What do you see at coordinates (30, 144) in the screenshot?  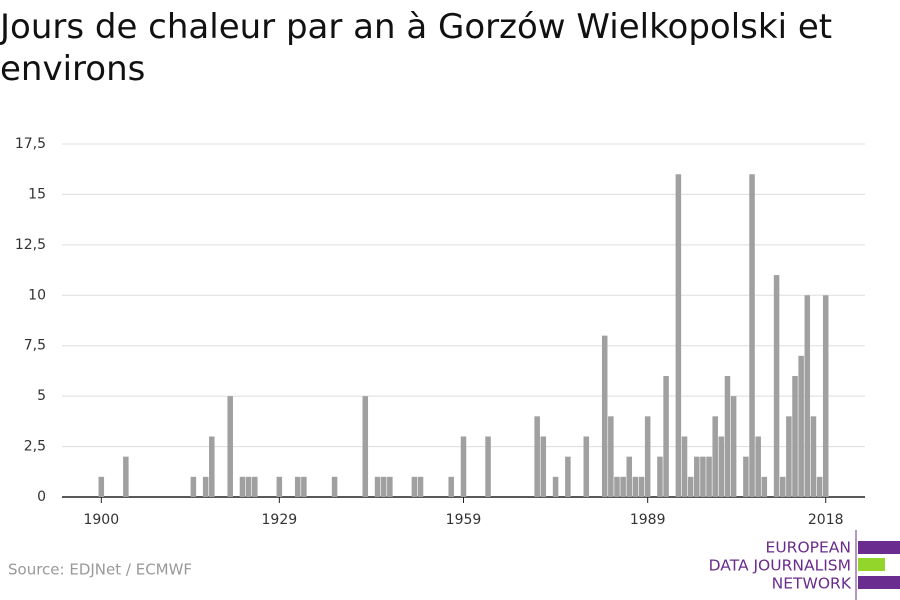 I see `y-tick-label: 17,5` at bounding box center [30, 144].